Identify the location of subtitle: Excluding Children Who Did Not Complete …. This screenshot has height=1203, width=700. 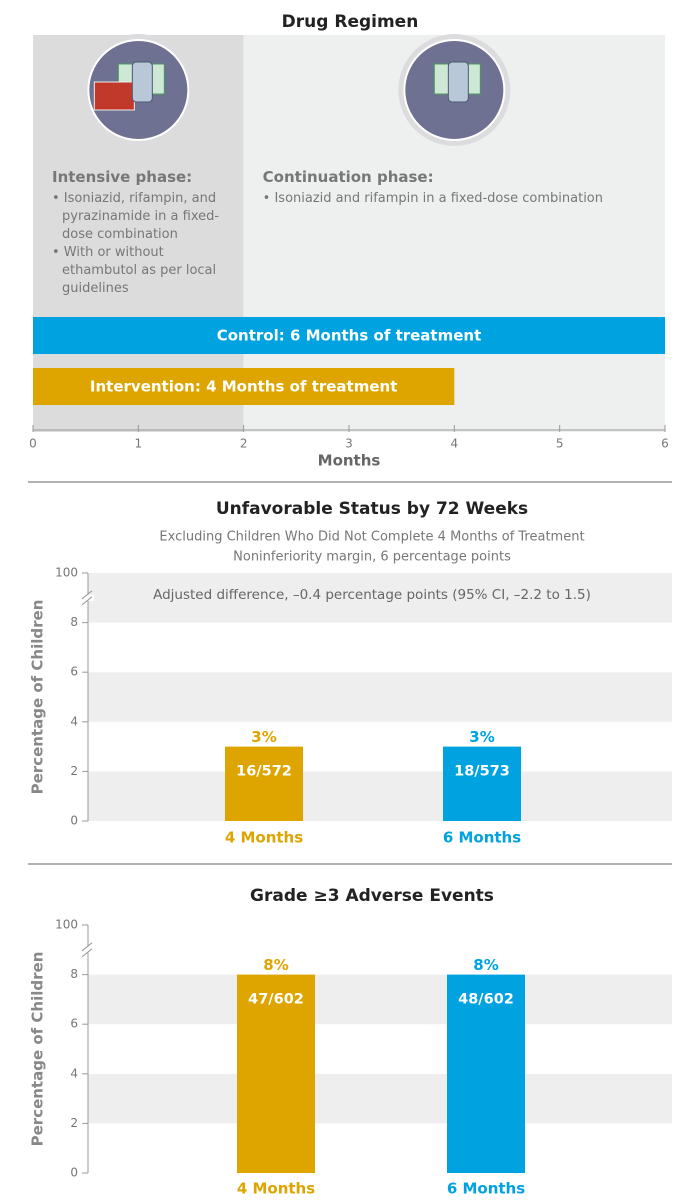
(371, 537).